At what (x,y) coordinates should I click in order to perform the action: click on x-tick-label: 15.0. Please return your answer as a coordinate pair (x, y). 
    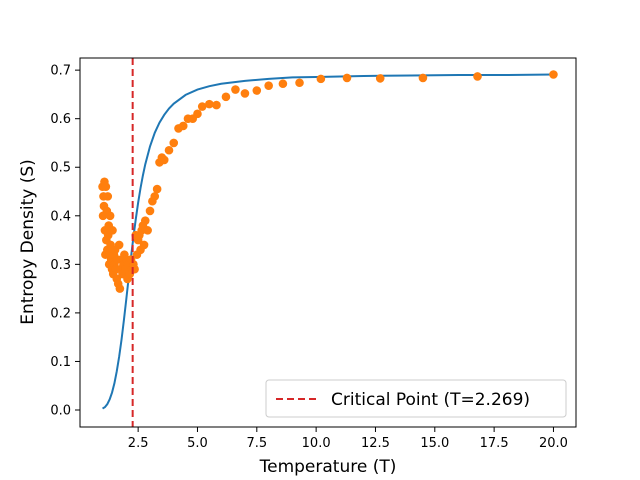
    Looking at the image, I should click on (434, 443).